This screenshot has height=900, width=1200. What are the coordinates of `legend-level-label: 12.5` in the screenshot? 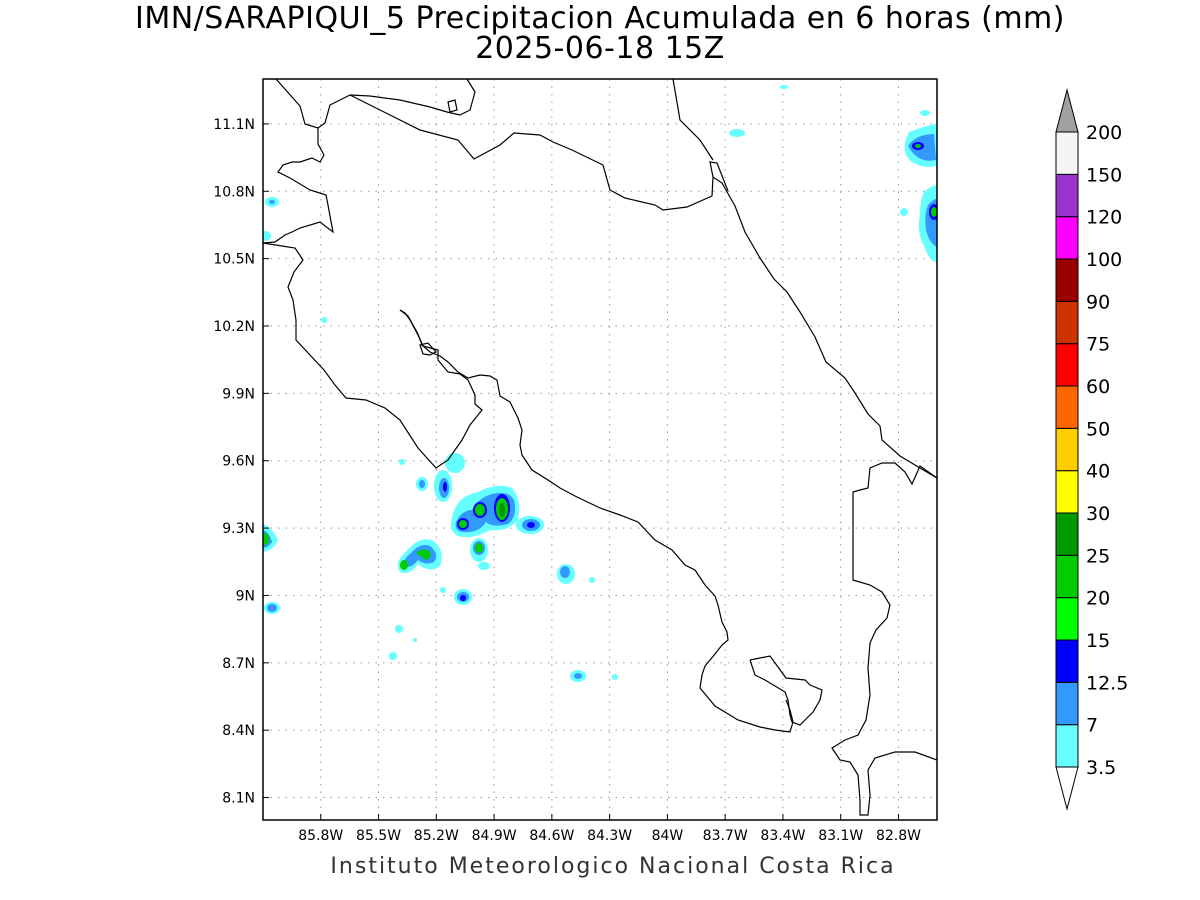 It's located at (1107, 683).